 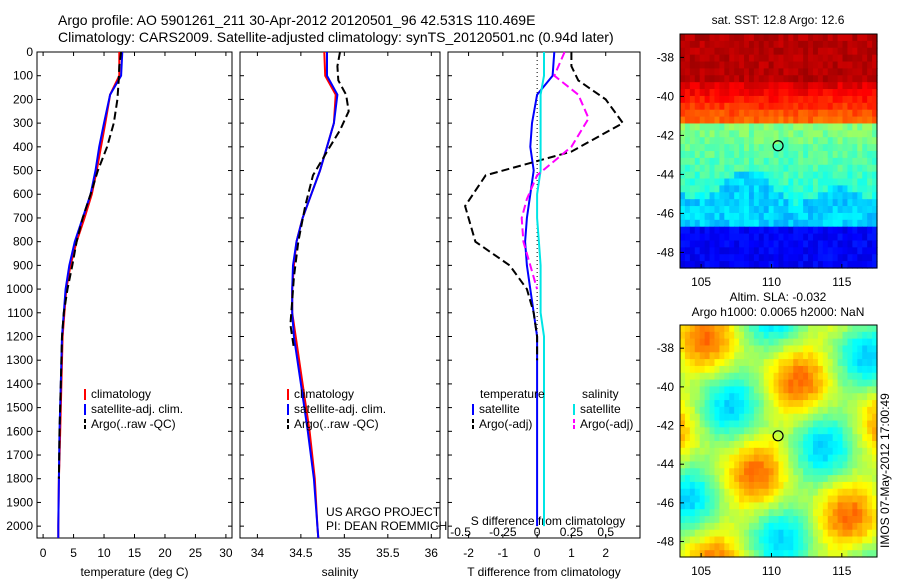 I want to click on depth-tick-label: 500, so click(x=23, y=171).